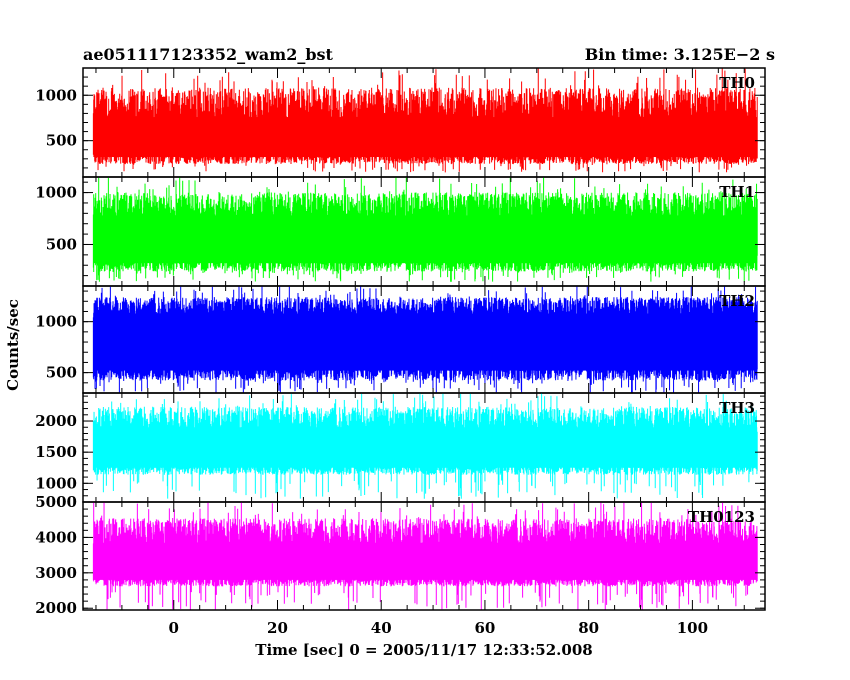  I want to click on y-tick-label: 1500, so click(56, 452).